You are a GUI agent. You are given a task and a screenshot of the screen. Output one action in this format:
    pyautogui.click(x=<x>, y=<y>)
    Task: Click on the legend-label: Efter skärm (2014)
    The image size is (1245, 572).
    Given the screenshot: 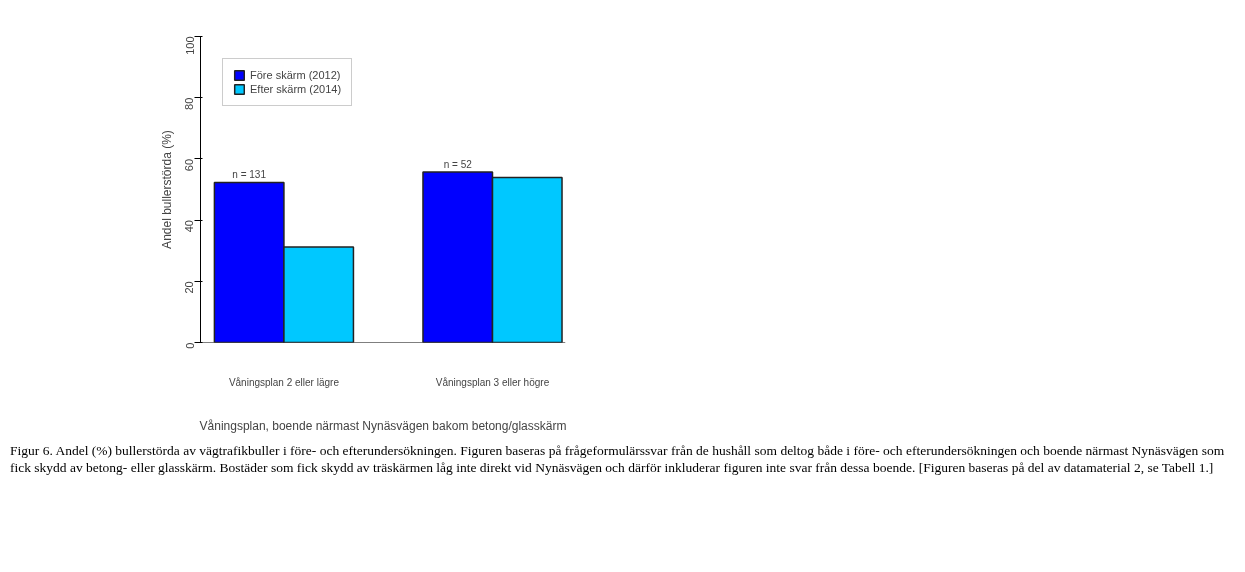 What is the action you would take?
    pyautogui.click(x=296, y=89)
    